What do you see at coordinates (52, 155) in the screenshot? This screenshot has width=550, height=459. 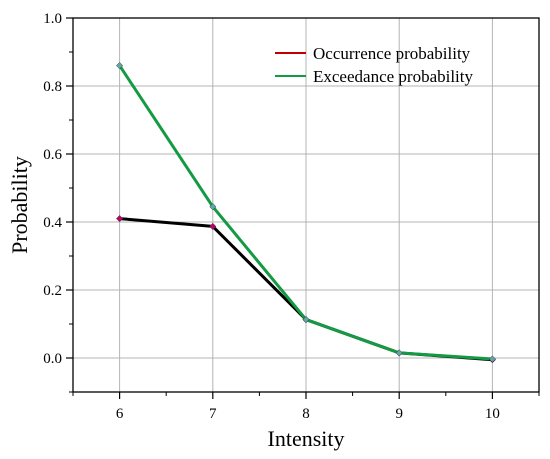 I see `y-tick-label: 0.6` at bounding box center [52, 155].